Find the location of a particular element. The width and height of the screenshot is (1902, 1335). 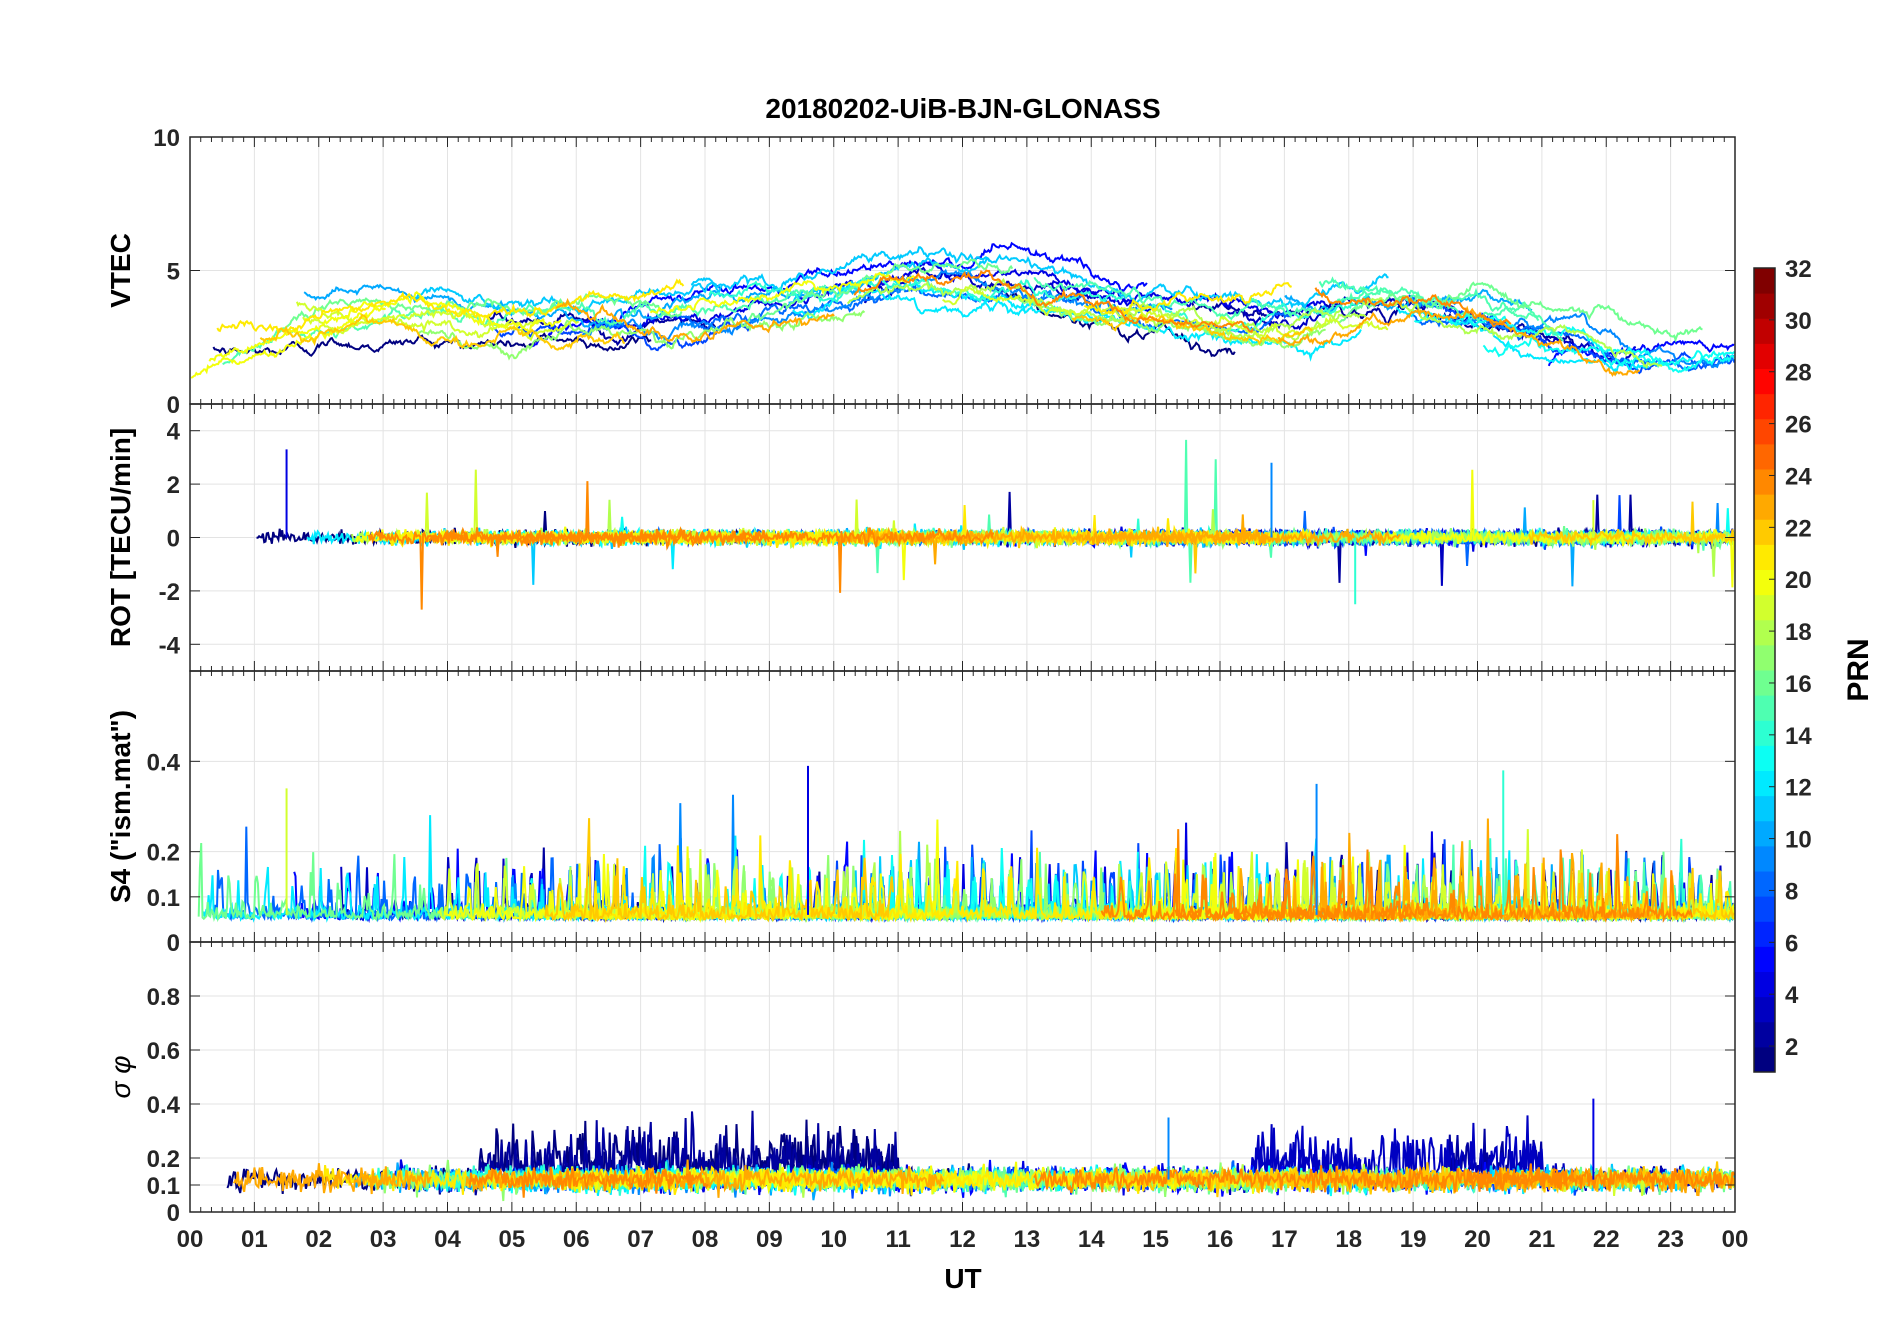

x-tick-label: 19 is located at coordinates (1413, 1239).